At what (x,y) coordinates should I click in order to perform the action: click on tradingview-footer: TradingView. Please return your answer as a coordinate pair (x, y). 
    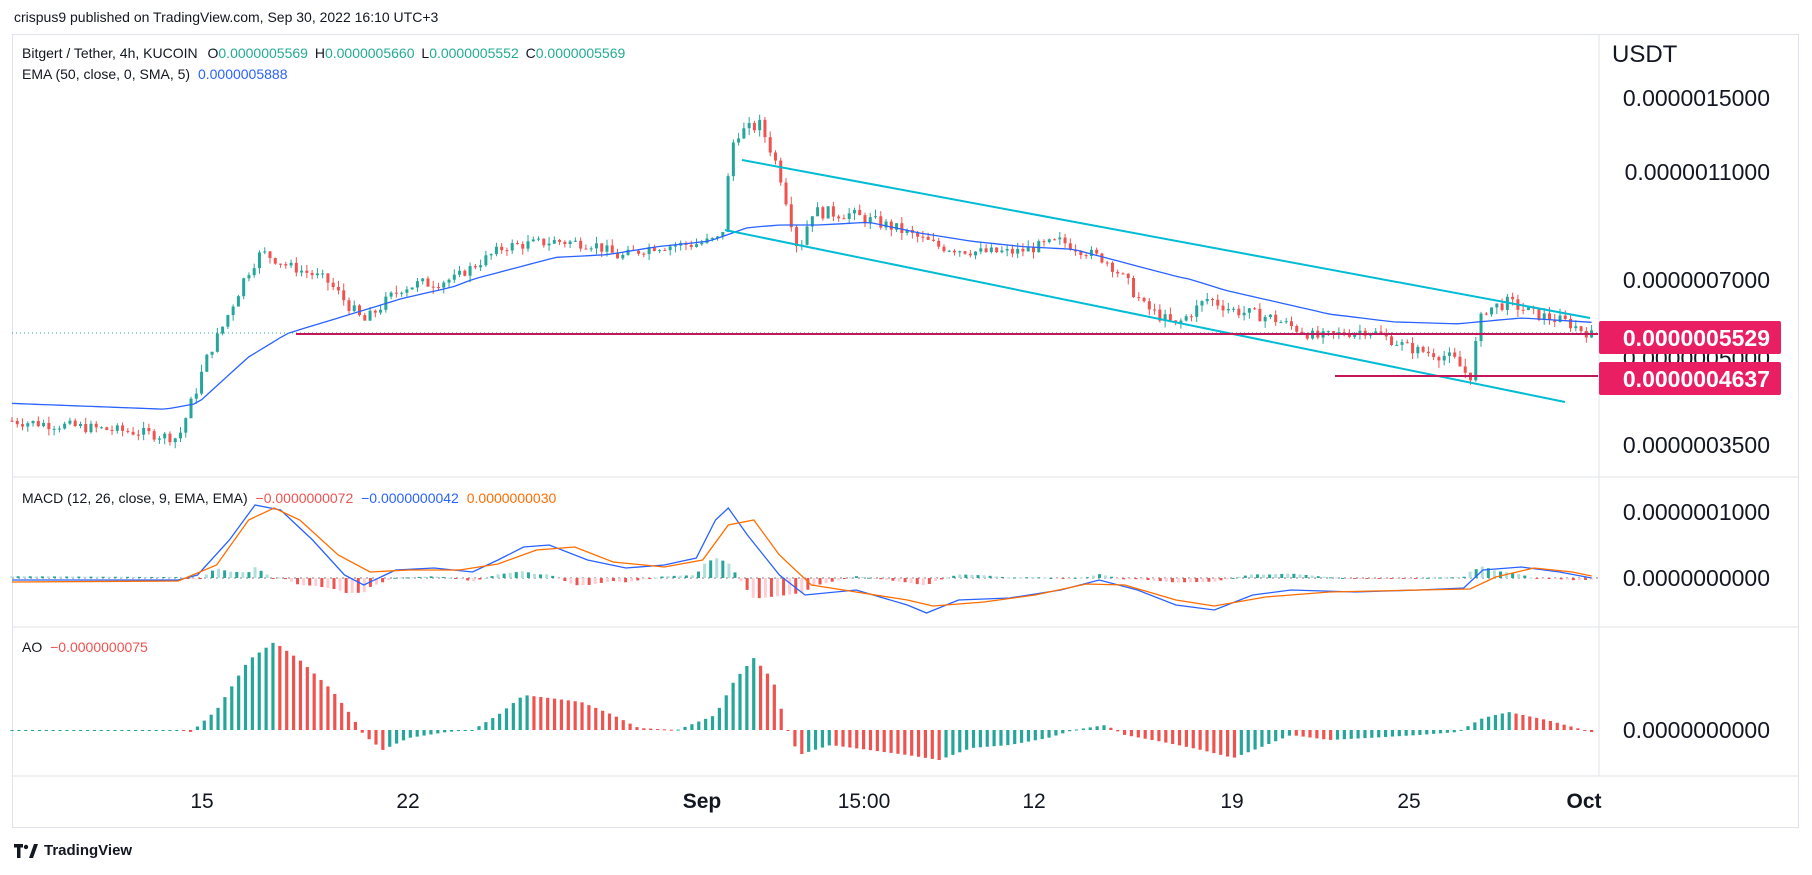
    Looking at the image, I should click on (73, 850).